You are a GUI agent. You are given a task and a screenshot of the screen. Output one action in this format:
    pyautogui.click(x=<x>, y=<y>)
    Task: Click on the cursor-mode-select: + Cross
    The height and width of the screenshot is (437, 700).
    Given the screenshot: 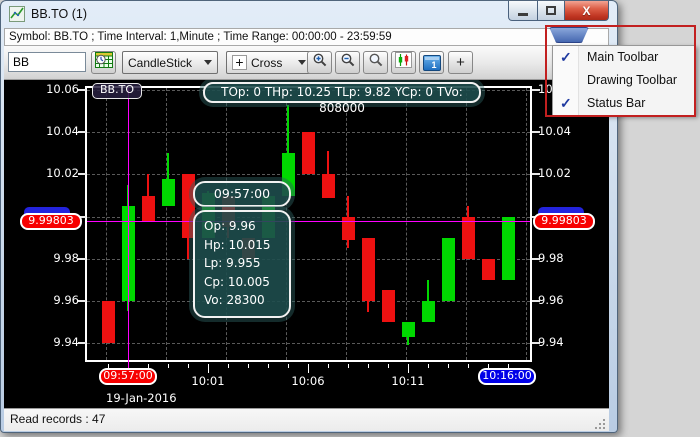 What is the action you would take?
    pyautogui.click(x=269, y=62)
    